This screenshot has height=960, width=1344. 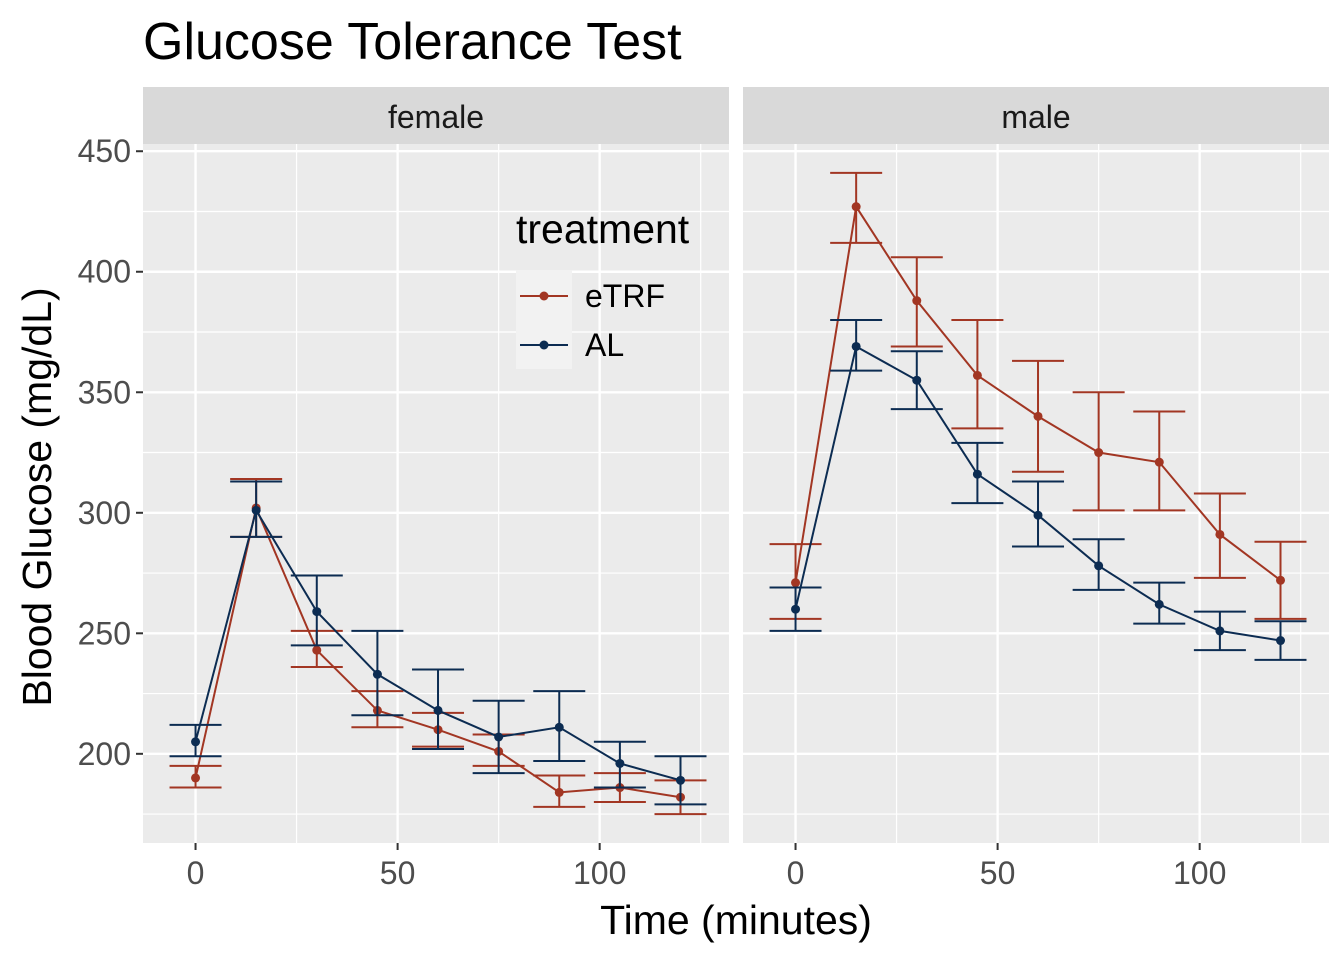 I want to click on y-axis: 200 250 300 350 400 450, so click(x=110, y=452).